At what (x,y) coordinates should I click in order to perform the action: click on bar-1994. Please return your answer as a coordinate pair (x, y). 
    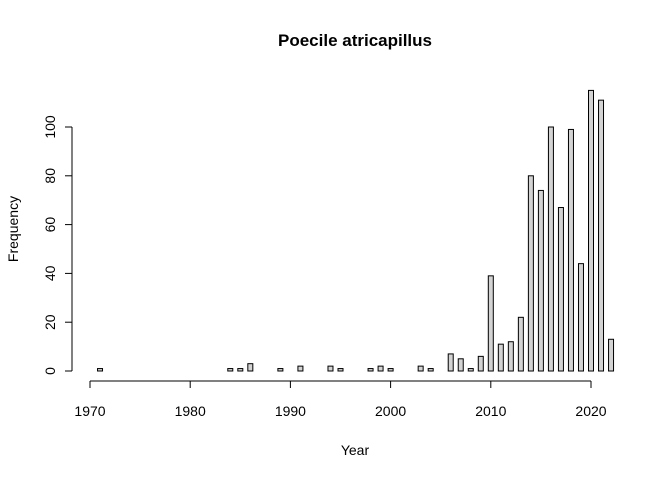
    Looking at the image, I should click on (330, 368).